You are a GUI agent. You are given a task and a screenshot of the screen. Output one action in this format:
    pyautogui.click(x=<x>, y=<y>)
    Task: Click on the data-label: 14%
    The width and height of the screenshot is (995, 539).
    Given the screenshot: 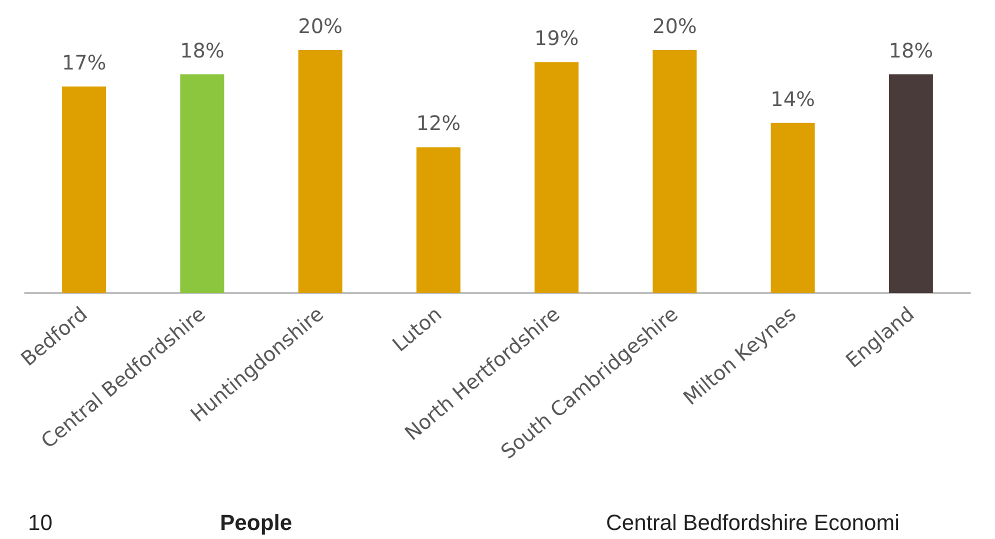 What is the action you would take?
    pyautogui.click(x=793, y=98)
    